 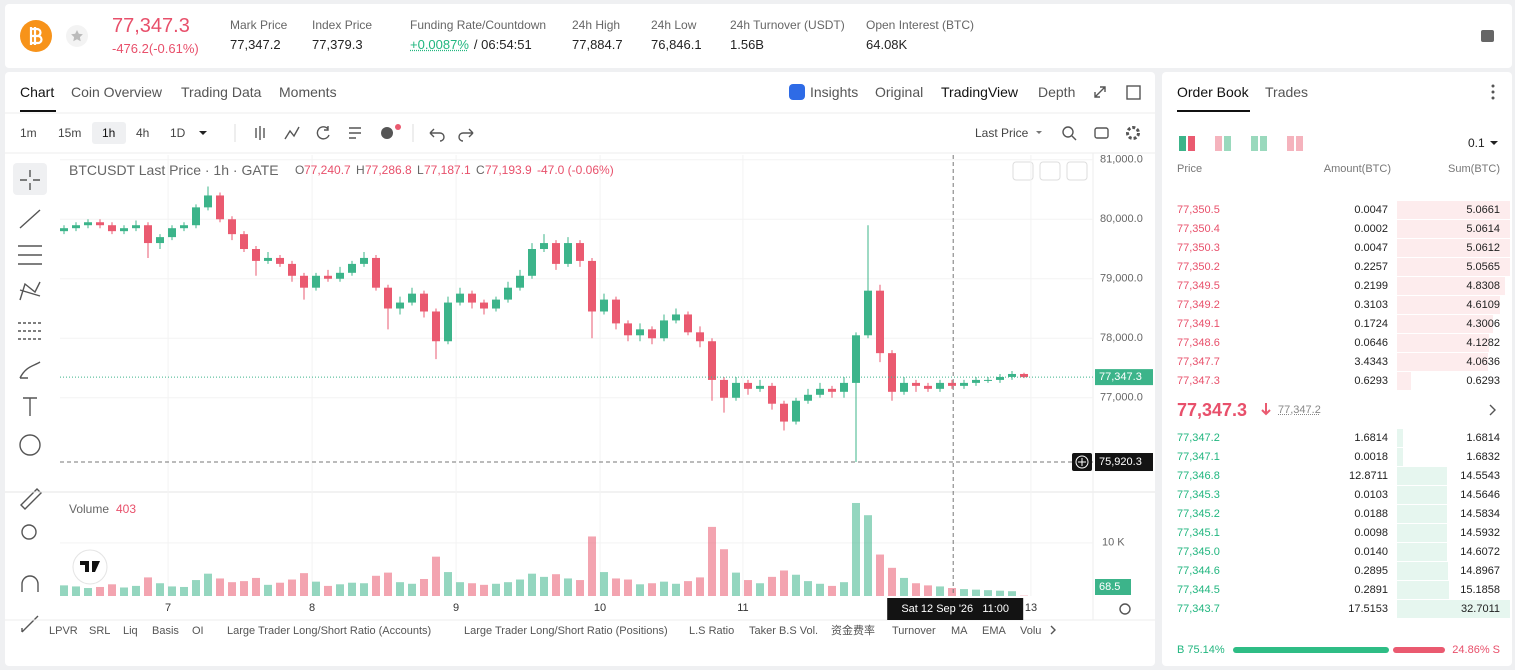 I want to click on book-sum: 4.8308, so click(x=1483, y=286).